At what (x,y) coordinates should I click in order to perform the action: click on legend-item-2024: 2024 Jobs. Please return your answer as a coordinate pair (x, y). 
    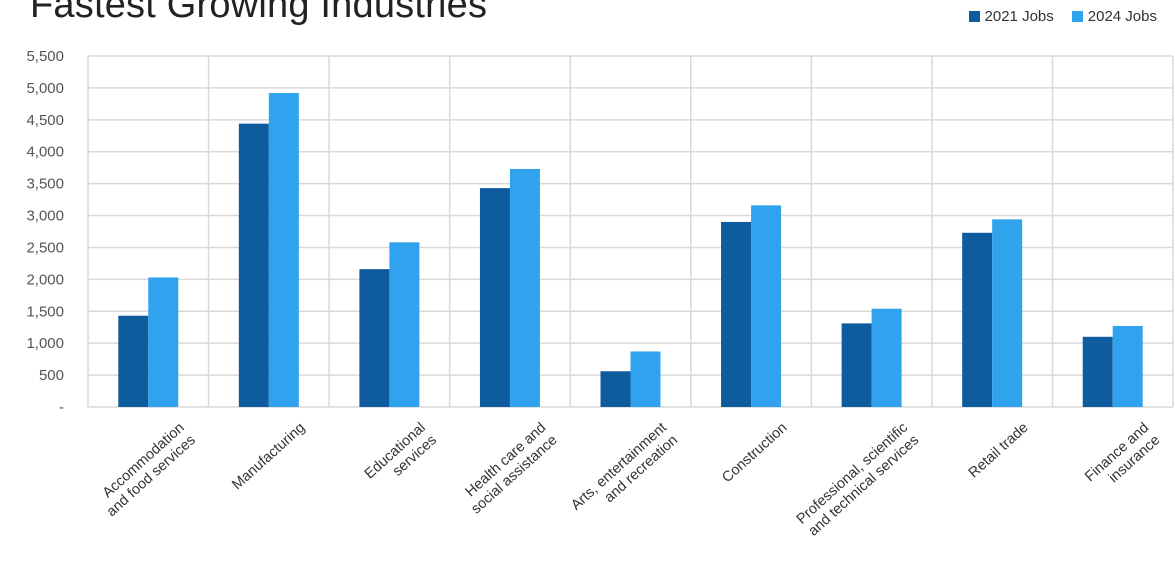
    Looking at the image, I should click on (1114, 16).